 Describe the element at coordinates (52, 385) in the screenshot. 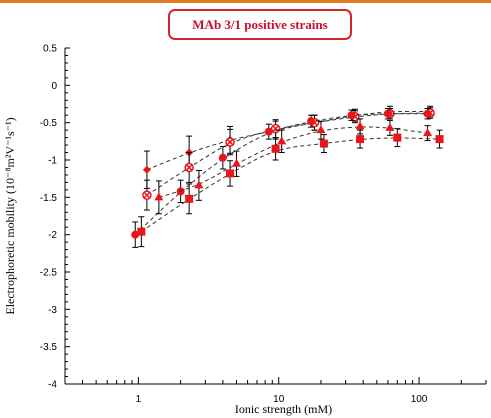

I see `y-tick-label: -4` at that location.